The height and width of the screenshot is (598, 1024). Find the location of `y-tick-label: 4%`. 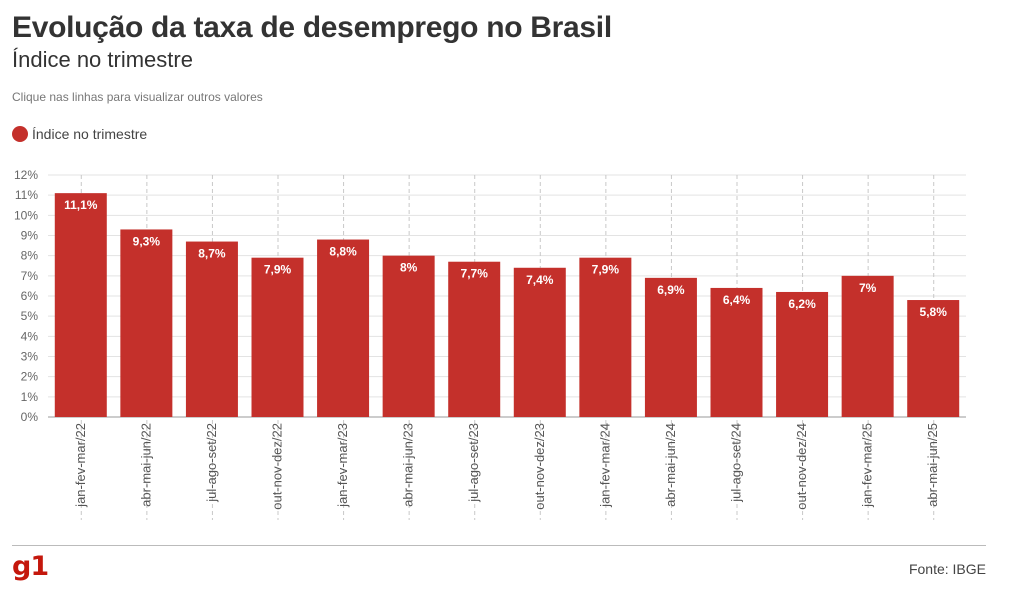

y-tick-label: 4% is located at coordinates (30, 336).